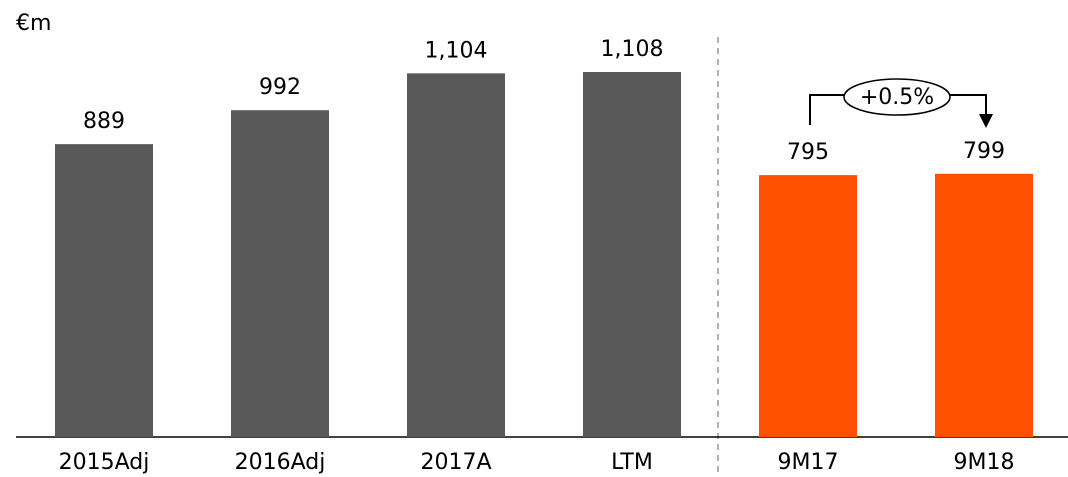  What do you see at coordinates (456, 50) in the screenshot?
I see `value-label: 1,104` at bounding box center [456, 50].